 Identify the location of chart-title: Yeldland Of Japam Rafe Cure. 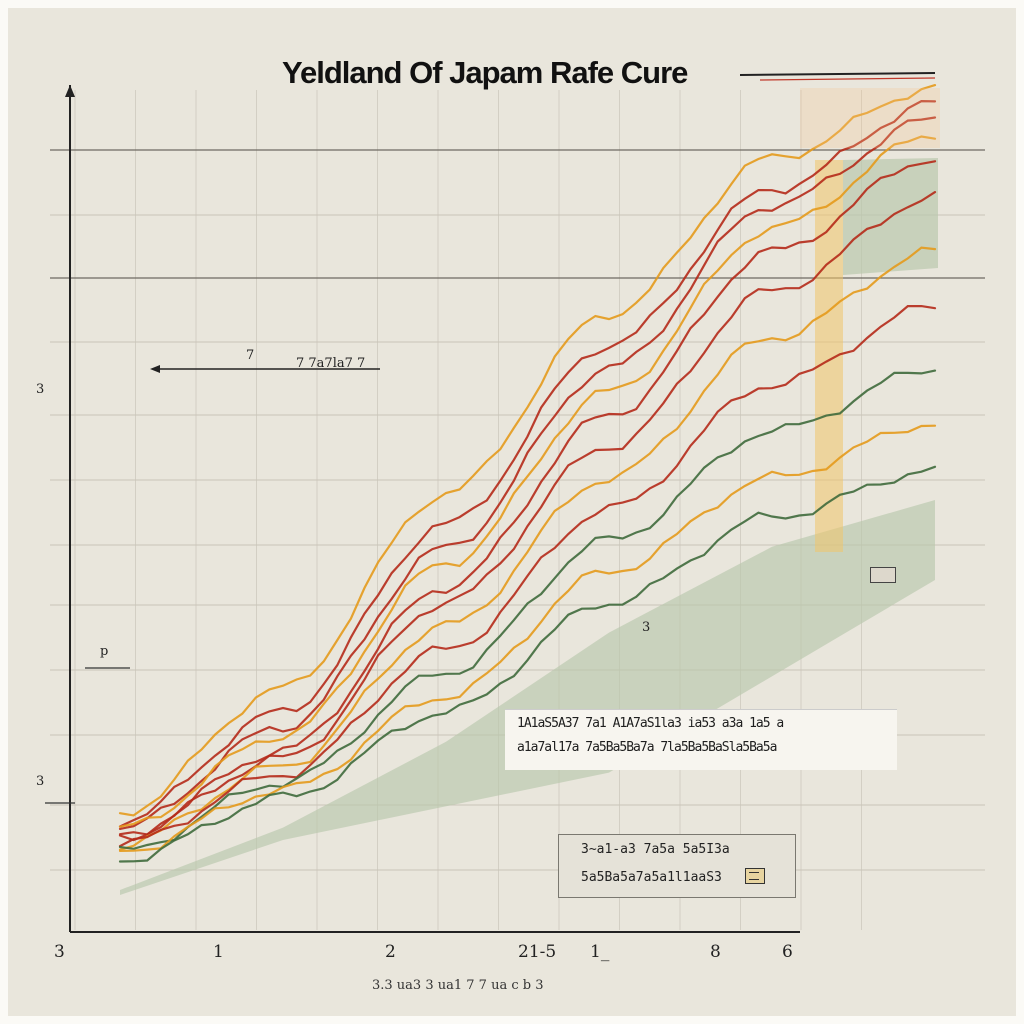
(485, 72).